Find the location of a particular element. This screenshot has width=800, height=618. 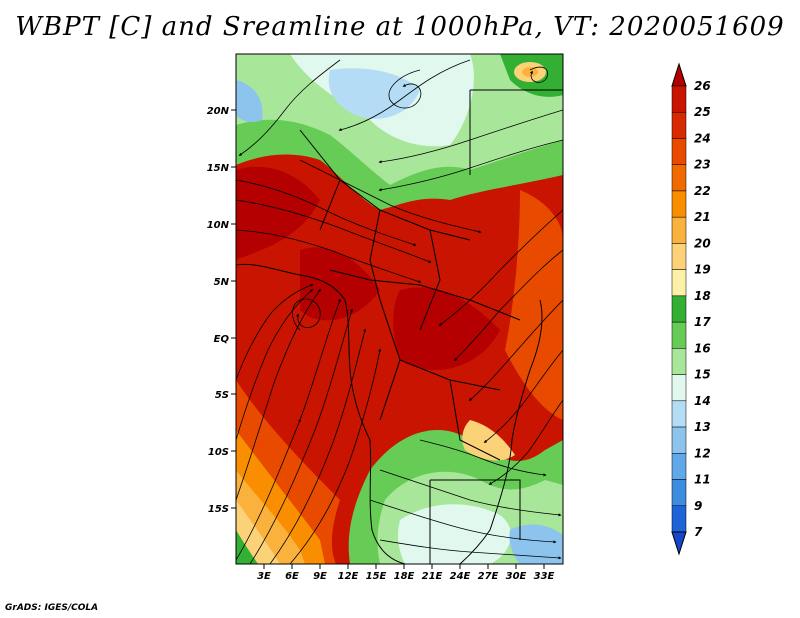

field-se-cold is located at coordinates (536, 544).